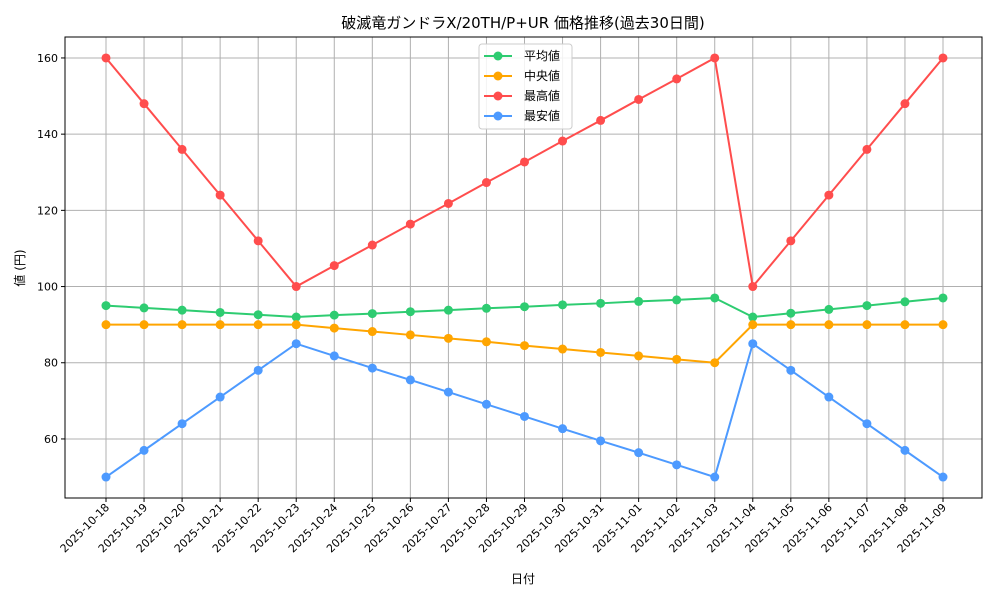 The height and width of the screenshot is (604, 1000). Describe the element at coordinates (523, 579) in the screenshot. I see `x-axis-label: 日付` at that location.